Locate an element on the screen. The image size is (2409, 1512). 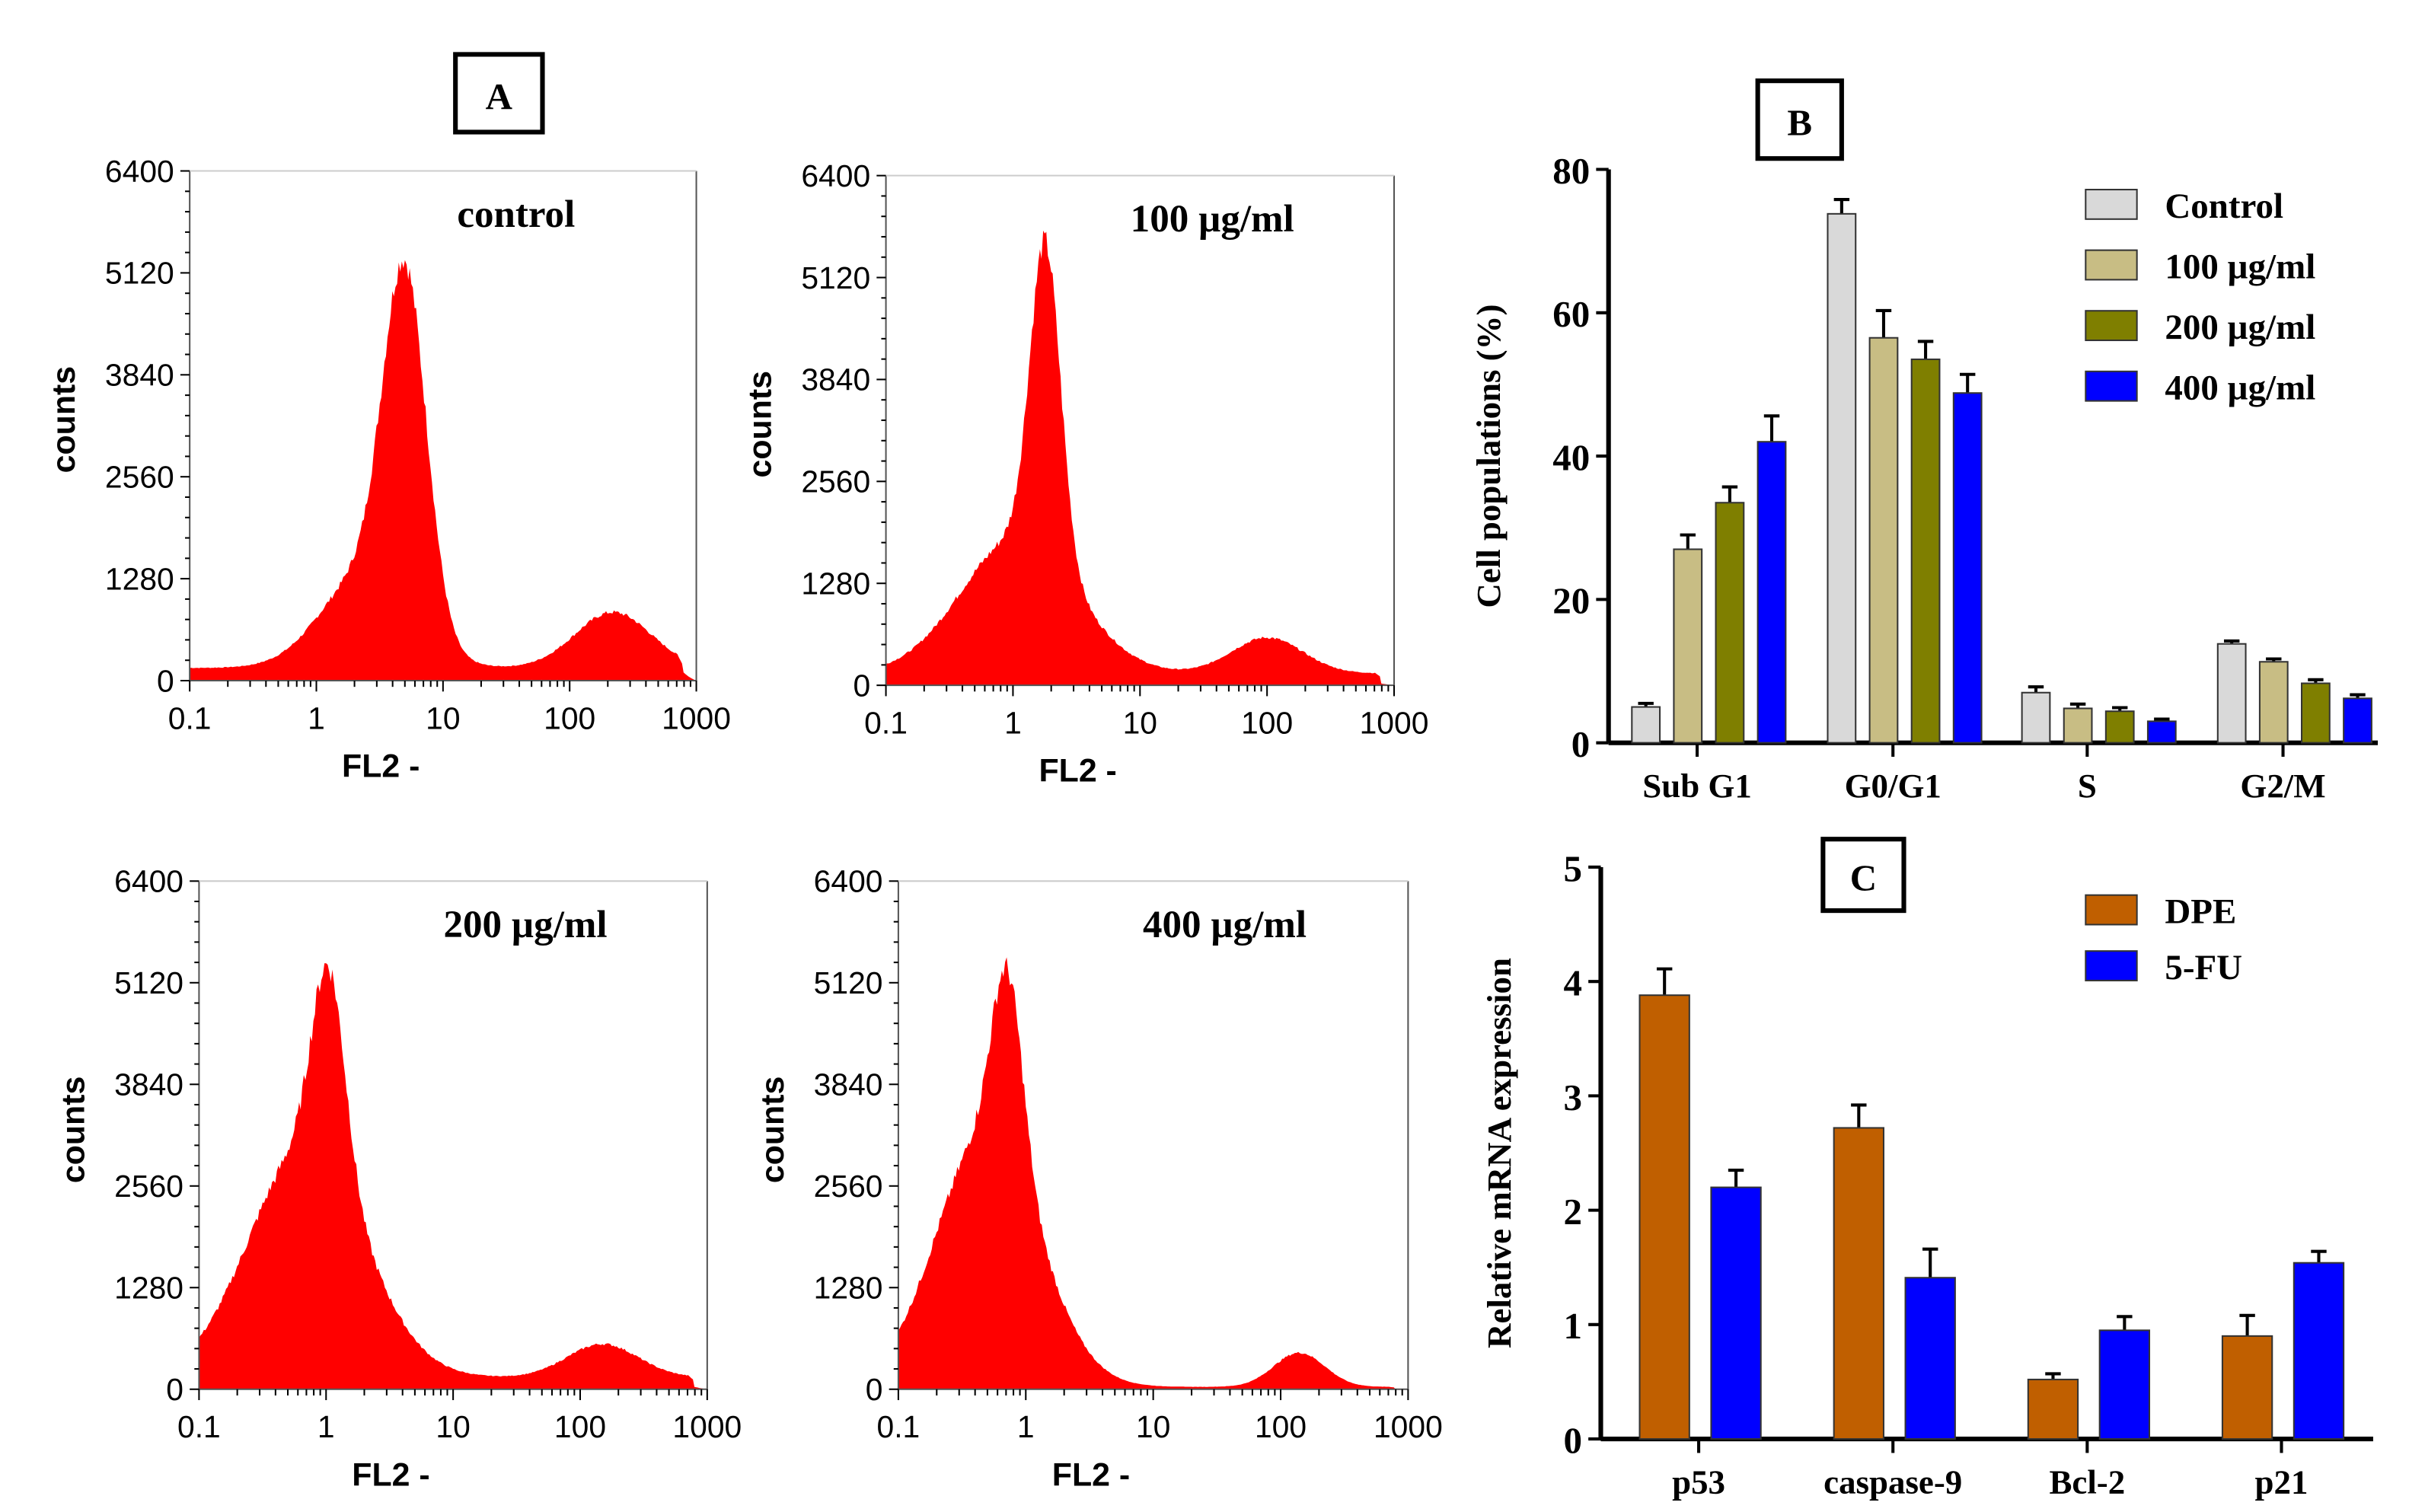
x-tick-label: Bcl-2 is located at coordinates (2087, 1482).